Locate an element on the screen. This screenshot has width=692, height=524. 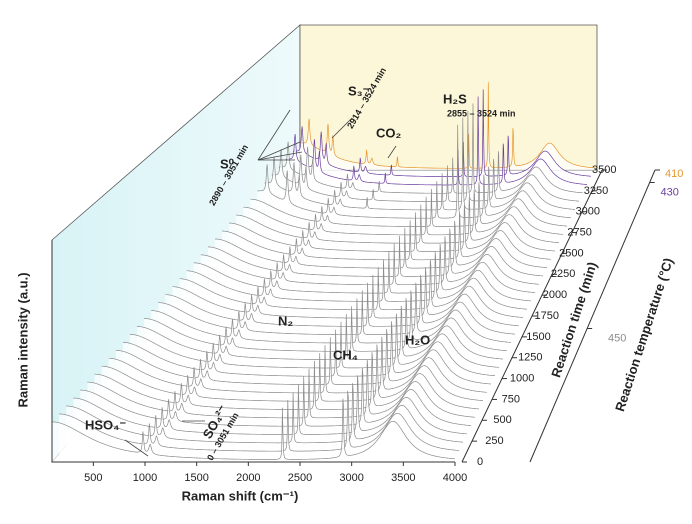
z-tick-label: 1250 is located at coordinates (530, 358).